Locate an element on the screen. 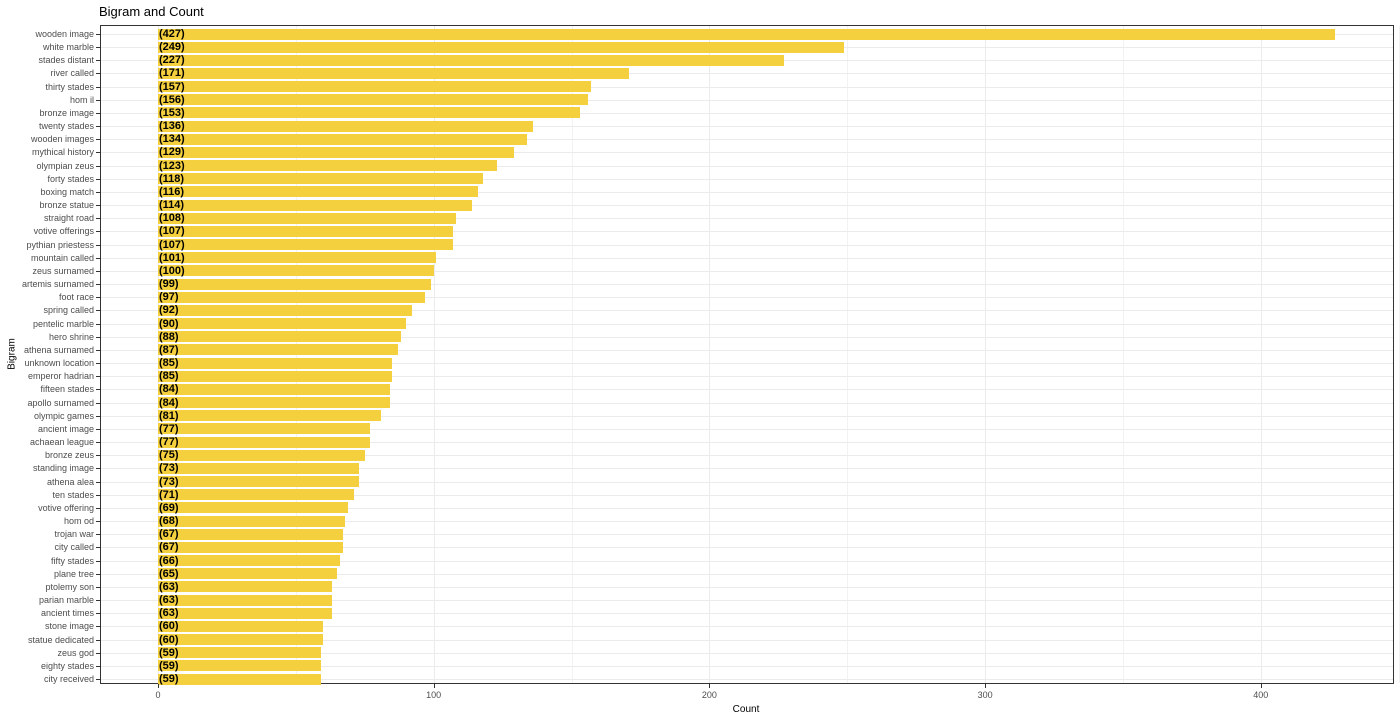  bar-value-label: (107) is located at coordinates (172, 244).